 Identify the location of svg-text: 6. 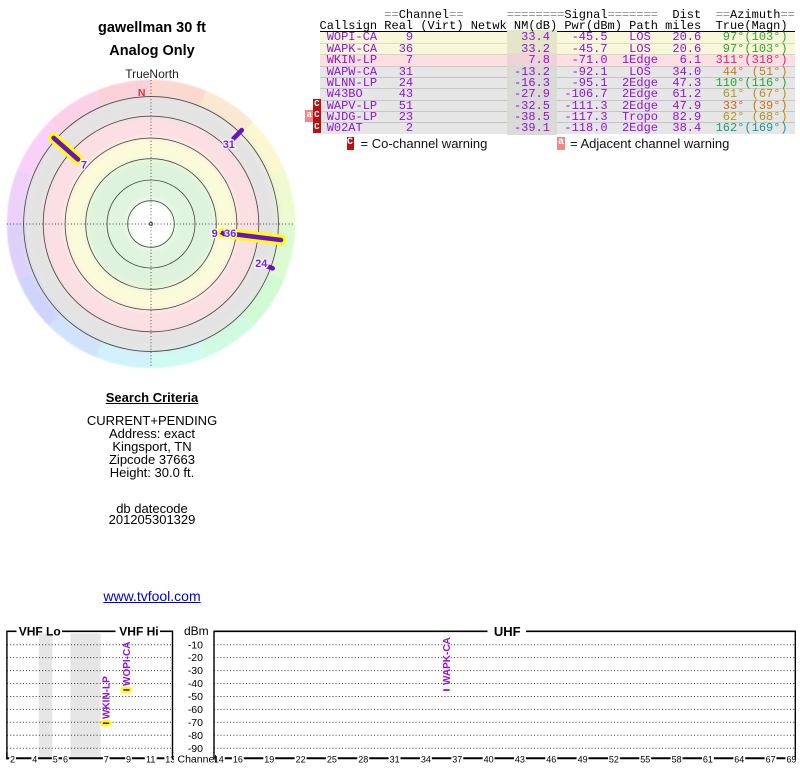
(65, 759).